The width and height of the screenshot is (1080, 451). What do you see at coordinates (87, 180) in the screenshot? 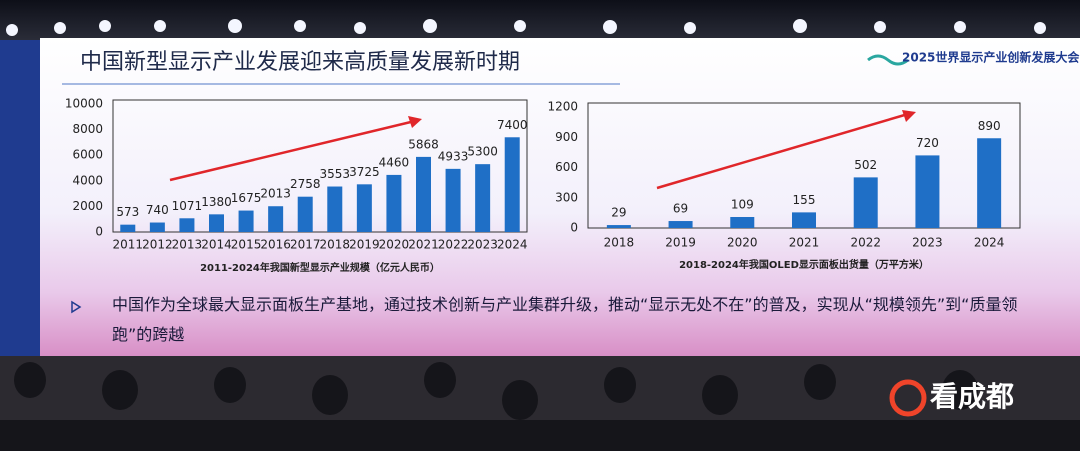
I see `y-tick-label: 4000` at bounding box center [87, 180].